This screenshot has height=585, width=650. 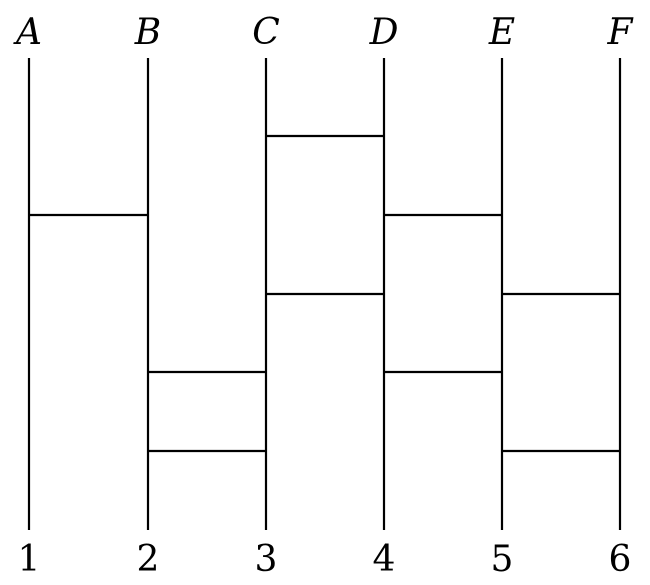 What do you see at coordinates (384, 32) in the screenshot?
I see `top-label-d: D` at bounding box center [384, 32].